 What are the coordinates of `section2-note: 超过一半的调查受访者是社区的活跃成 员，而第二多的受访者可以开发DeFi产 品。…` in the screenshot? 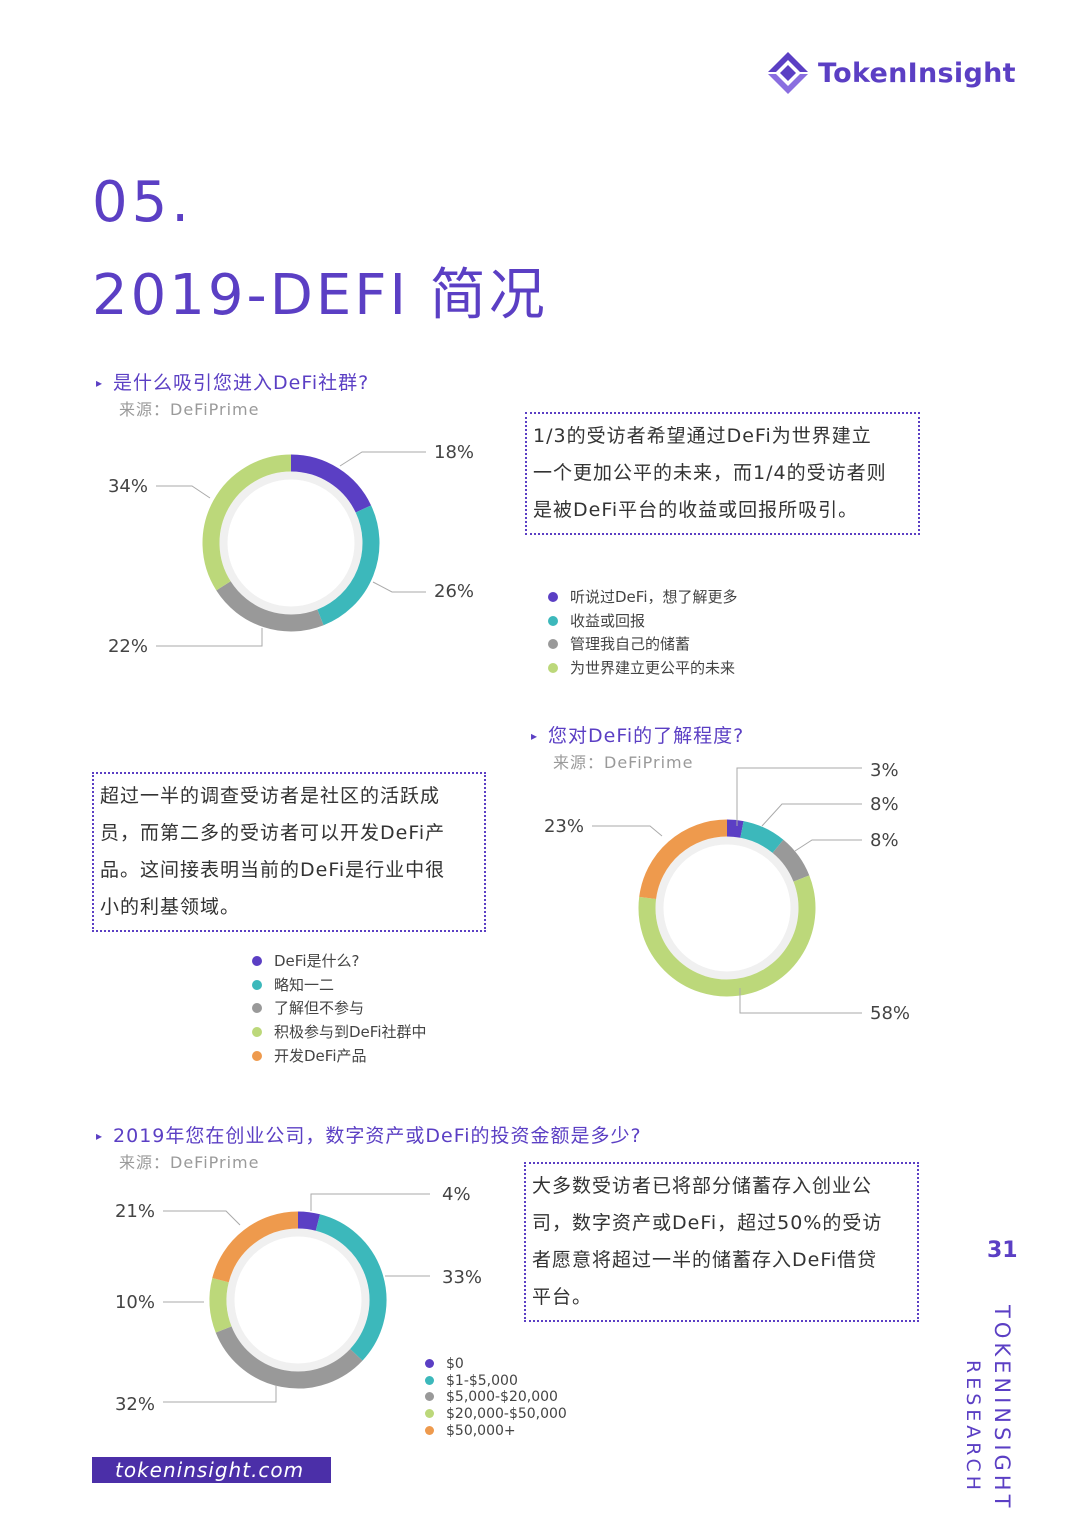 It's located at (289, 852).